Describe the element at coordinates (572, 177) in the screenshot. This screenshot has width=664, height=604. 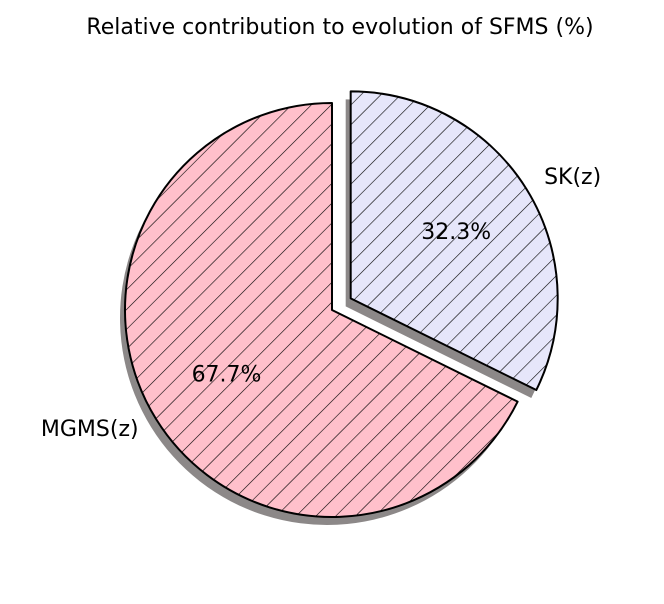
I see `slice-label-sk-z: SK(z)` at that location.